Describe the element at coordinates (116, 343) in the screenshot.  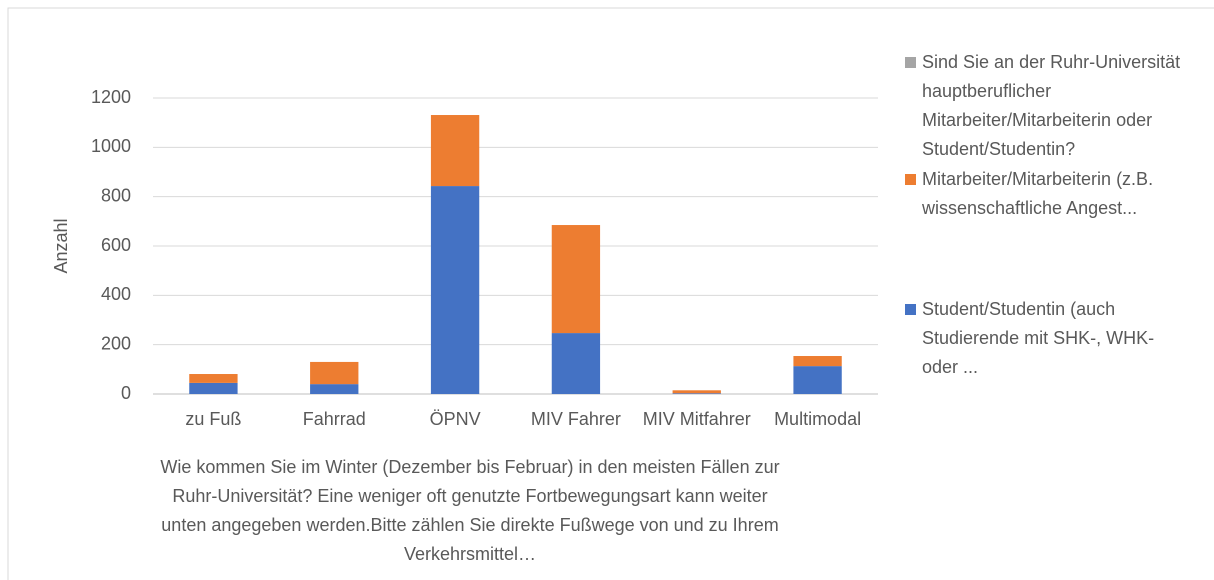
I see `y-tick-label: 200` at that location.